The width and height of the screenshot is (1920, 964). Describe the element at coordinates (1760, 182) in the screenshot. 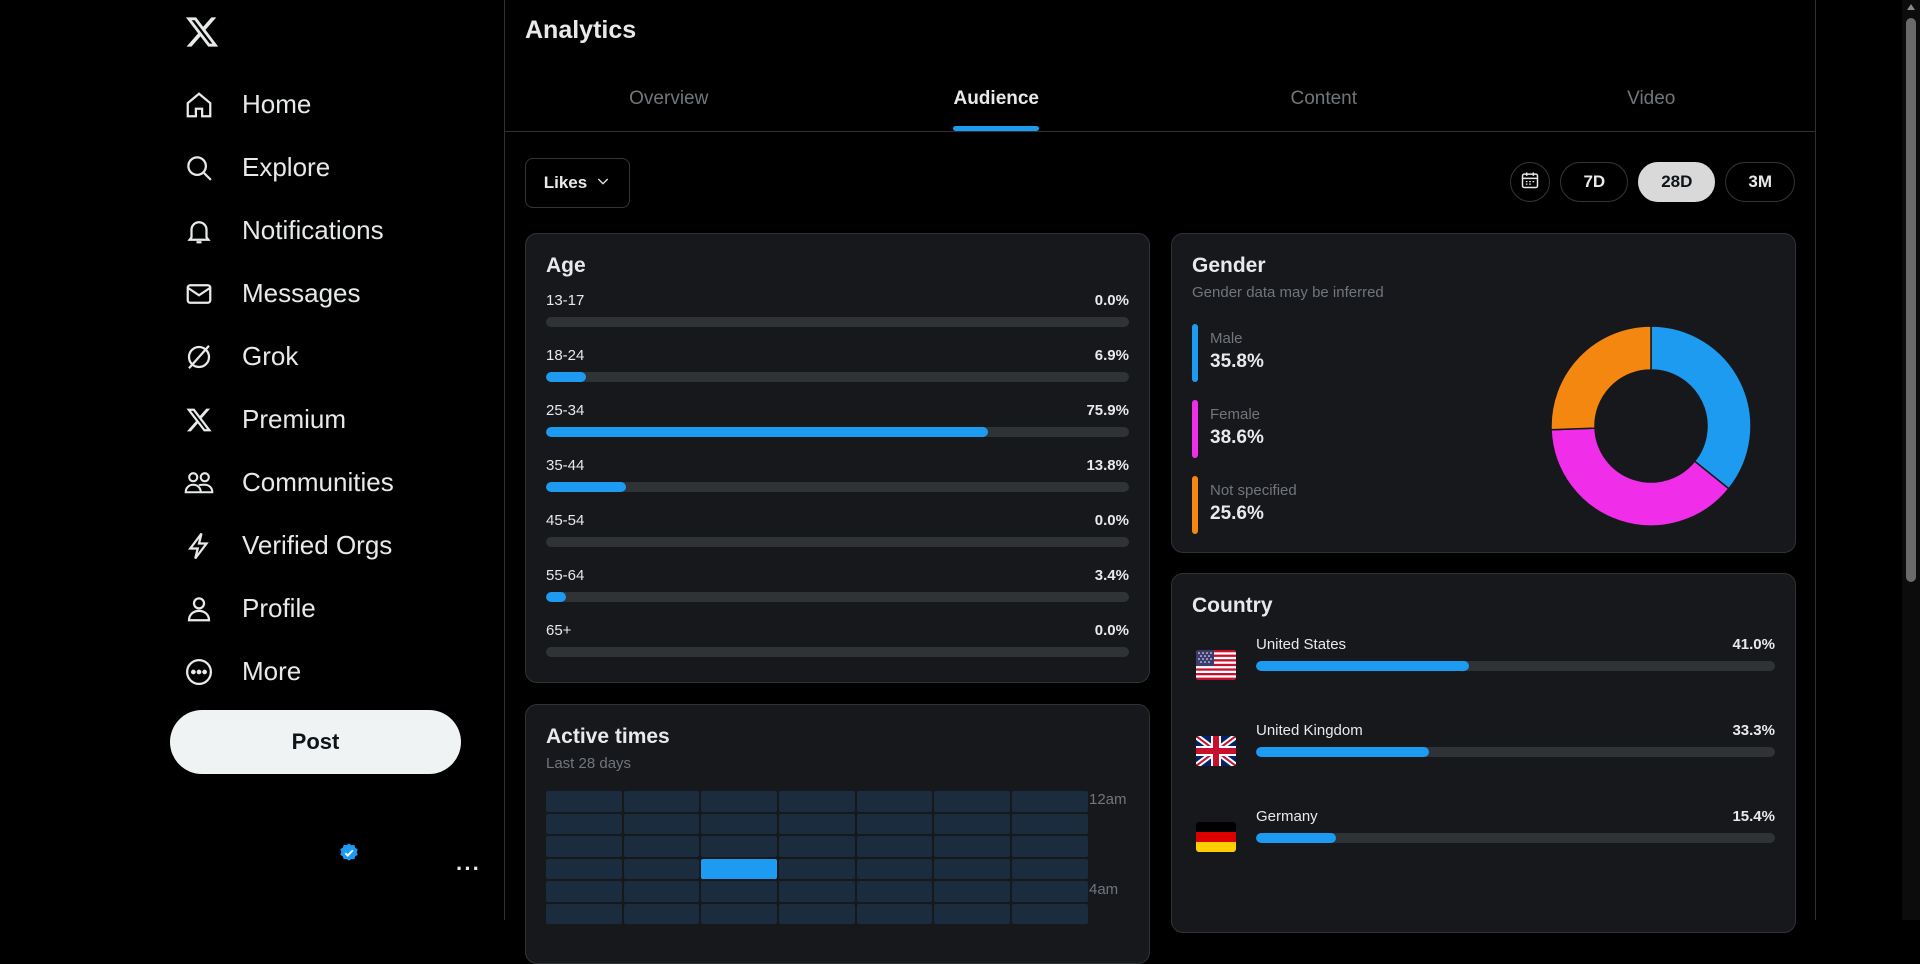

I see `range-3m-button: 3M` at that location.